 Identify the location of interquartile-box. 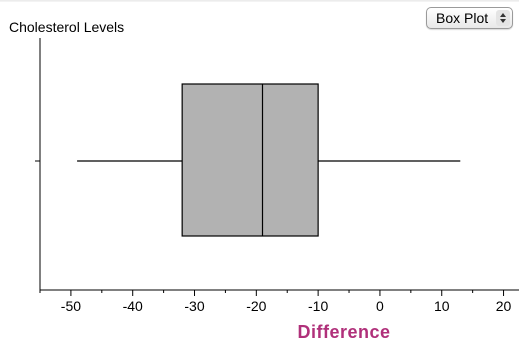
(250, 160).